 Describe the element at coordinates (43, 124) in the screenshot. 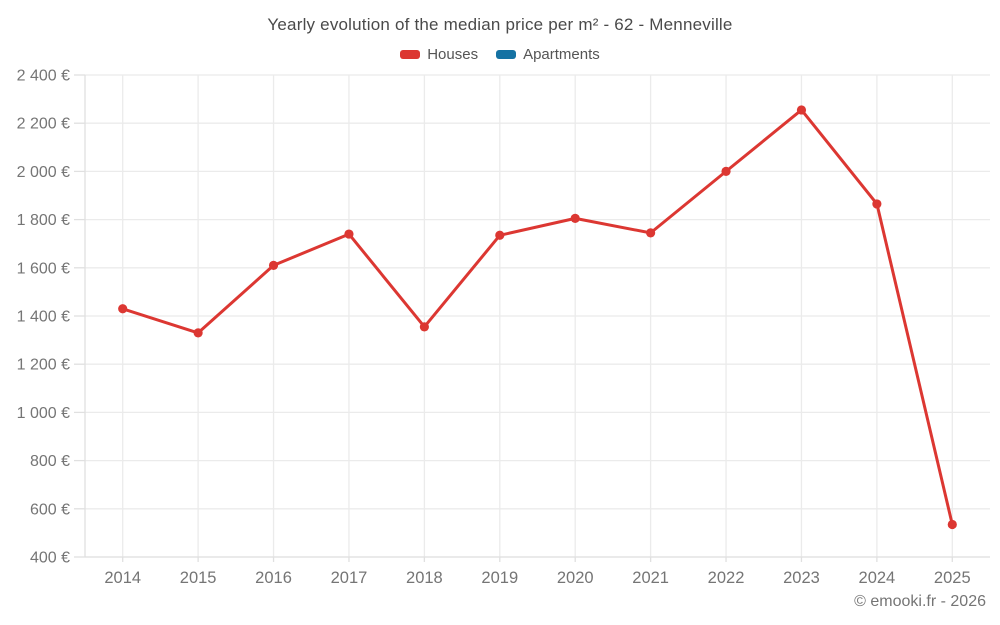

I see `y-axis-label-2200: 2 200 €` at that location.